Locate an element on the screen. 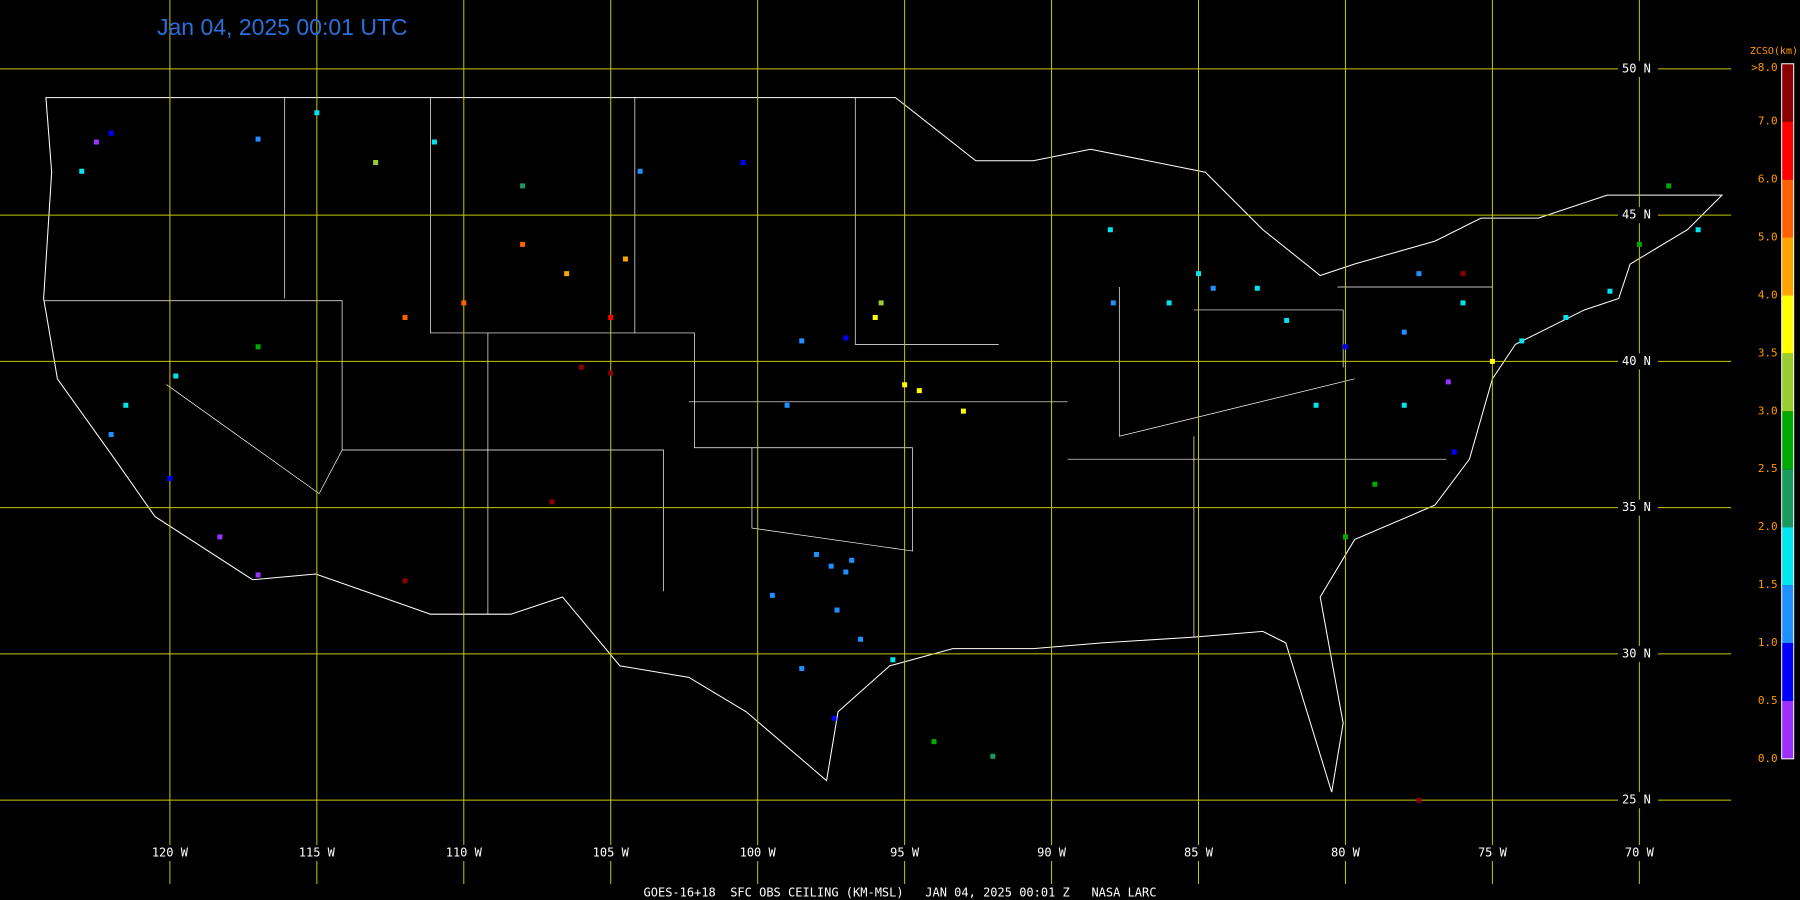 This screenshot has height=900, width=1800. colorbar-border is located at coordinates (1788, 411).